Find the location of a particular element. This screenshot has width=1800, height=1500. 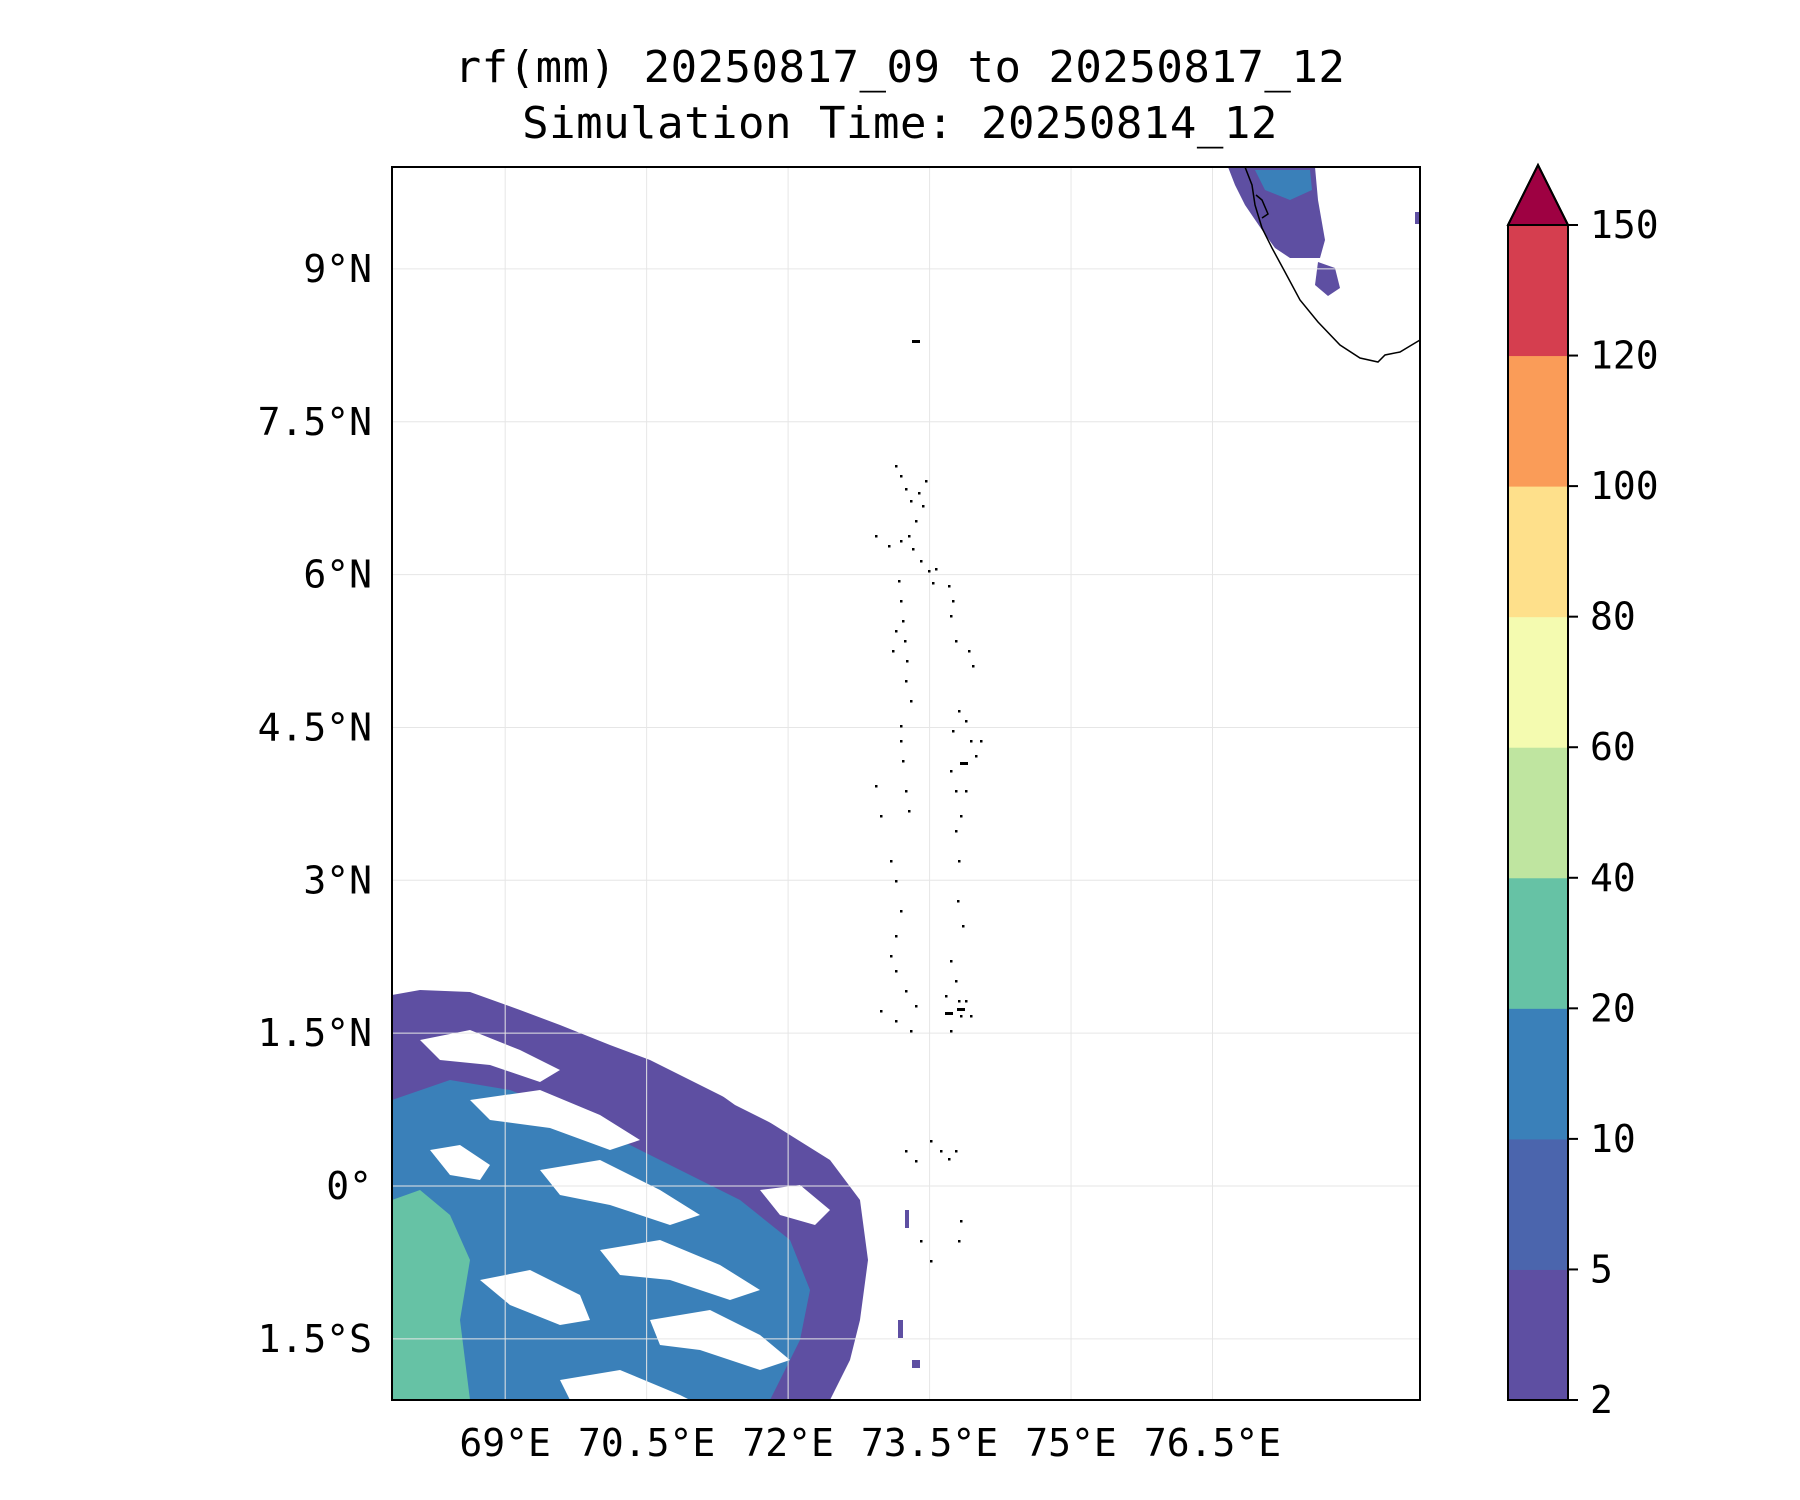

latitude-axis: 9°N 7.5°N 6°N 4.5°N 3°N 1.5°N 0° 1.5°S is located at coordinates (315, 804).